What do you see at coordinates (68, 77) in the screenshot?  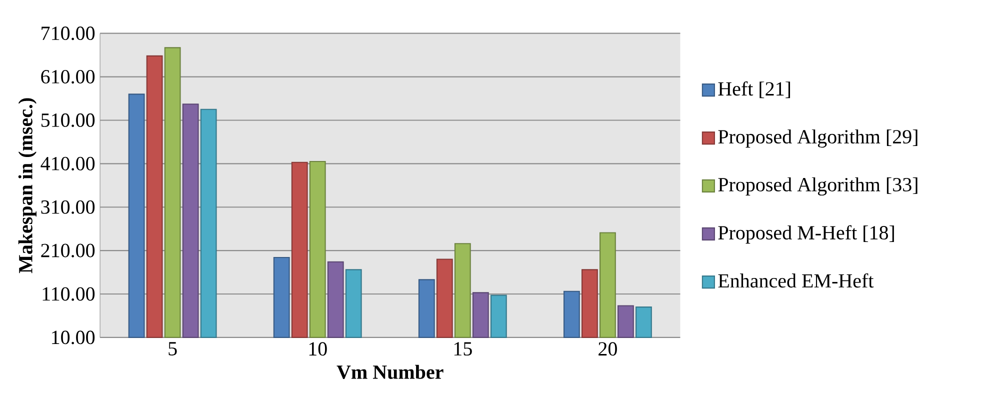 I see `y-tick-label: 610.00` at bounding box center [68, 77].